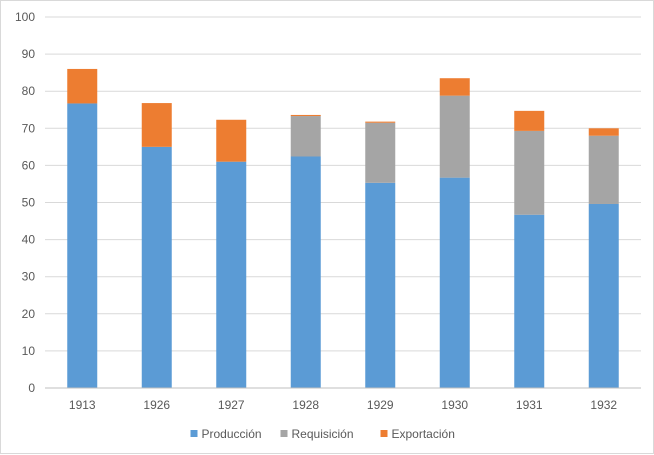 This screenshot has height=455, width=654. Describe the element at coordinates (529, 120) in the screenshot. I see `bar-exportación-1931` at that location.